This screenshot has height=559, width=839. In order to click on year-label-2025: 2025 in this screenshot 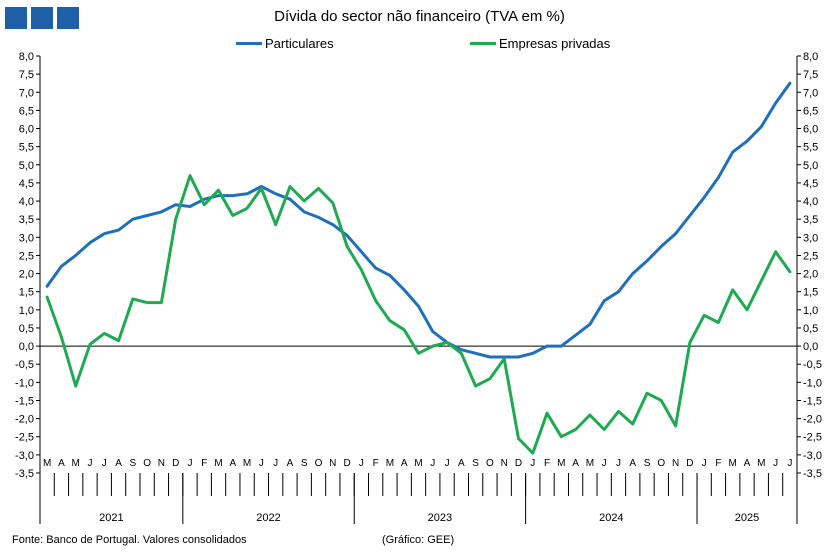, I will do `click(747, 518)`.